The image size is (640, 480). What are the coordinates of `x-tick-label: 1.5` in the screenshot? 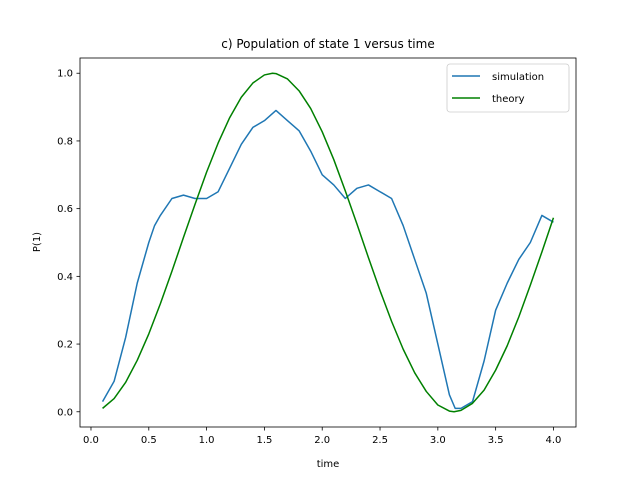 It's located at (264, 440).